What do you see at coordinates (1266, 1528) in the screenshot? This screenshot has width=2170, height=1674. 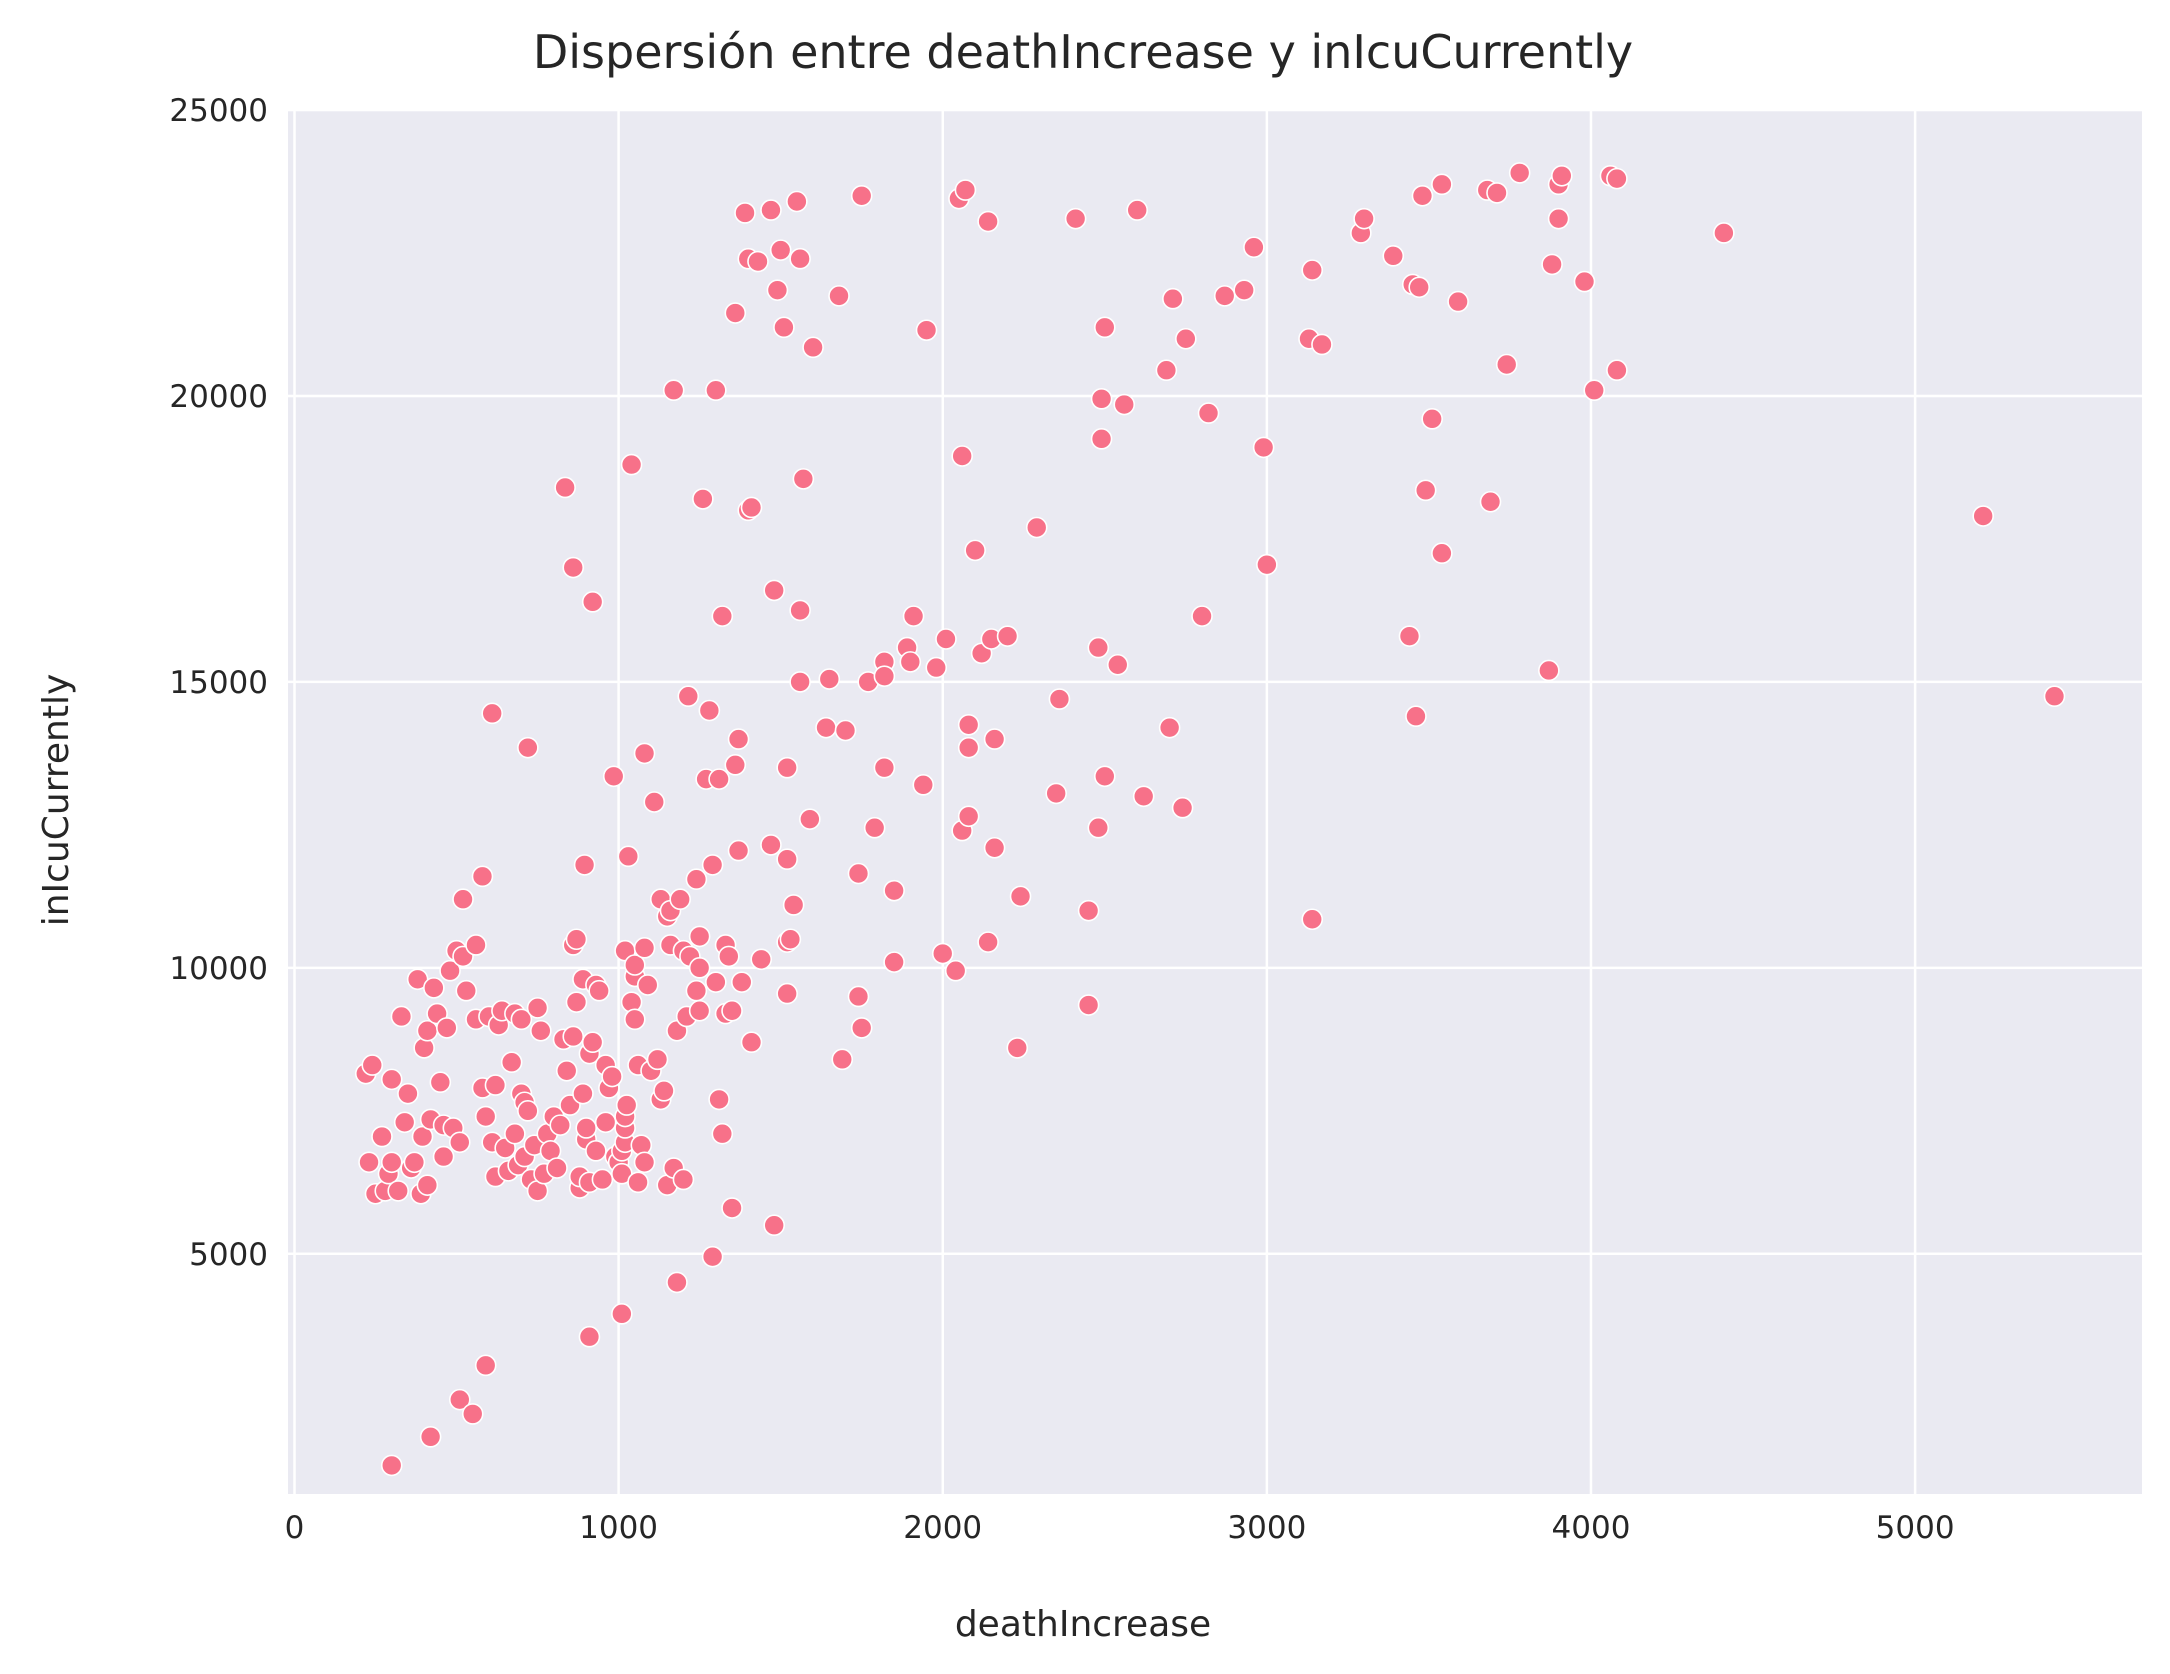 I see `x-tick-label: 3000` at bounding box center [1266, 1528].